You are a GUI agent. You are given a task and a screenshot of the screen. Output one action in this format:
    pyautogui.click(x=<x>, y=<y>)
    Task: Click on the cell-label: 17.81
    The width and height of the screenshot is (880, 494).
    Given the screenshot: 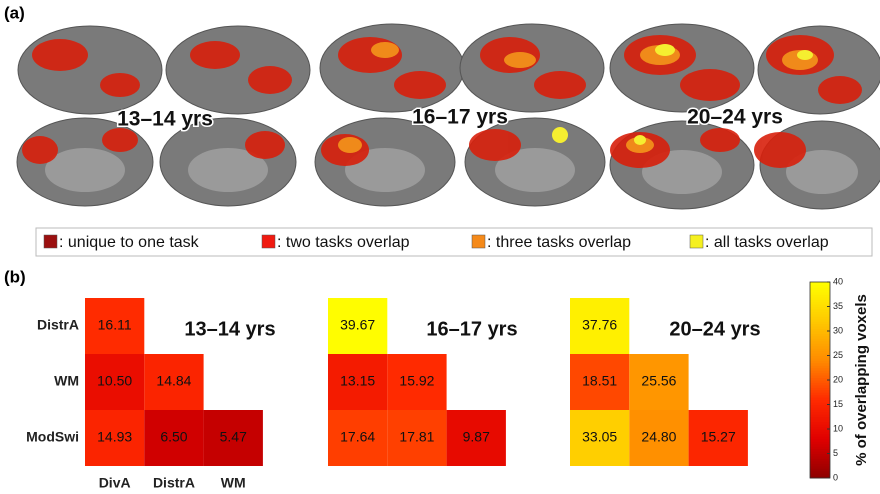 What is the action you would take?
    pyautogui.click(x=416, y=437)
    